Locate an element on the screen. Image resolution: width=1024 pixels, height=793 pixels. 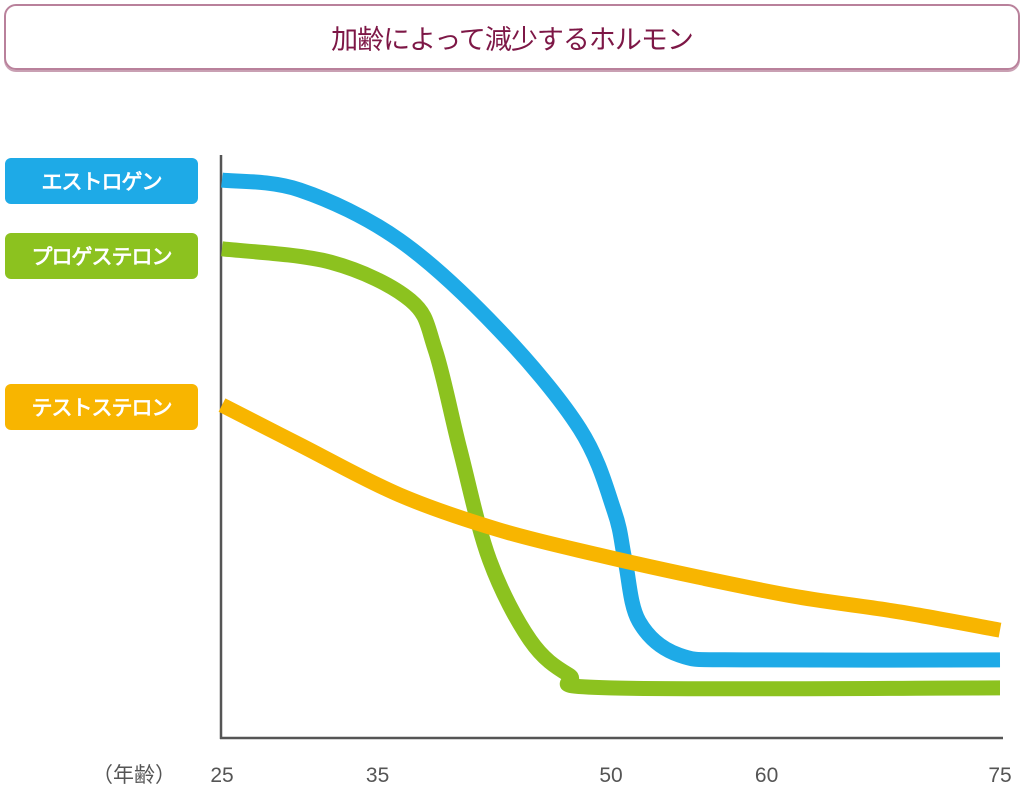
x-tick-label: 75 is located at coordinates (999, 775).